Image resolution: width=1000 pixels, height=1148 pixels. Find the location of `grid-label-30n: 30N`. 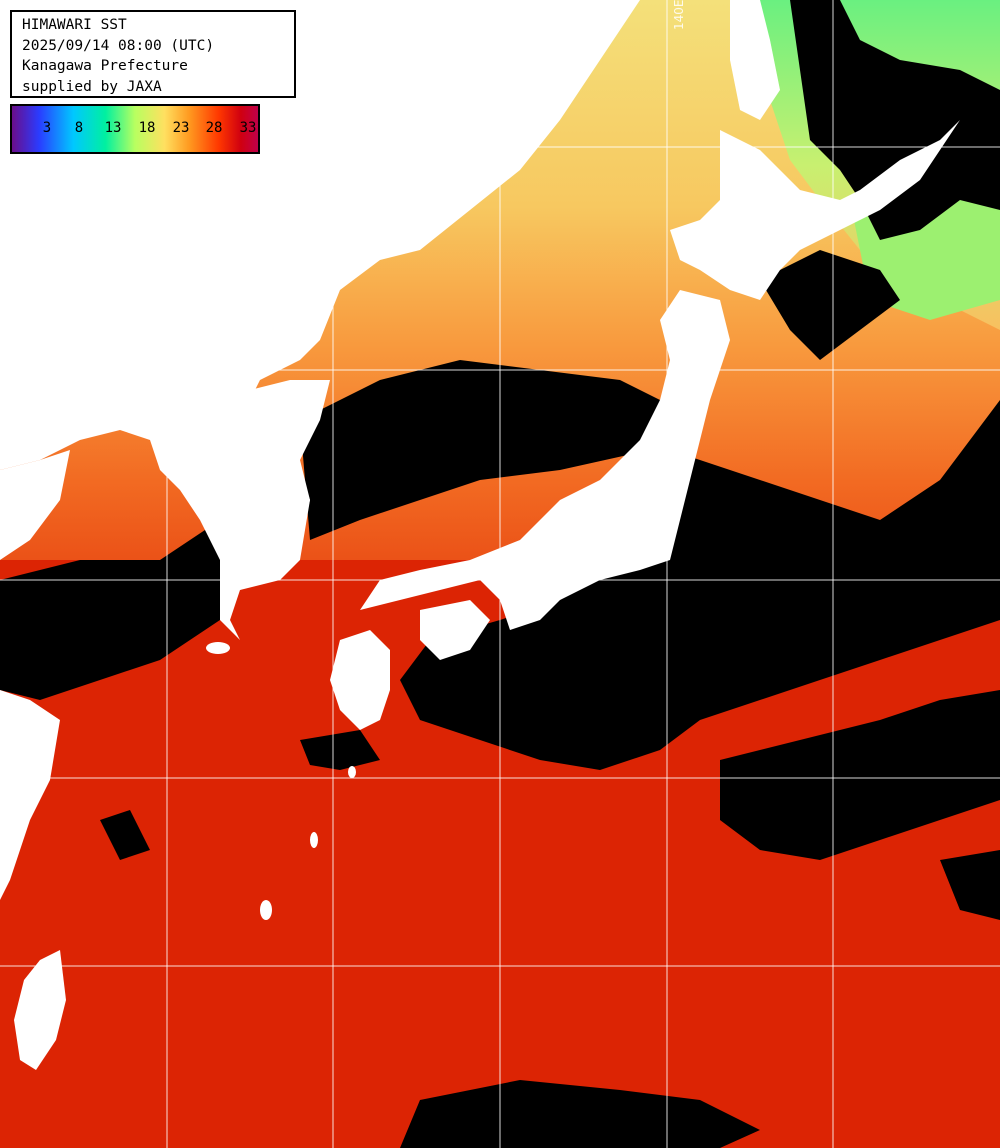

grid-label-30n: 30N is located at coordinates (22, 768).